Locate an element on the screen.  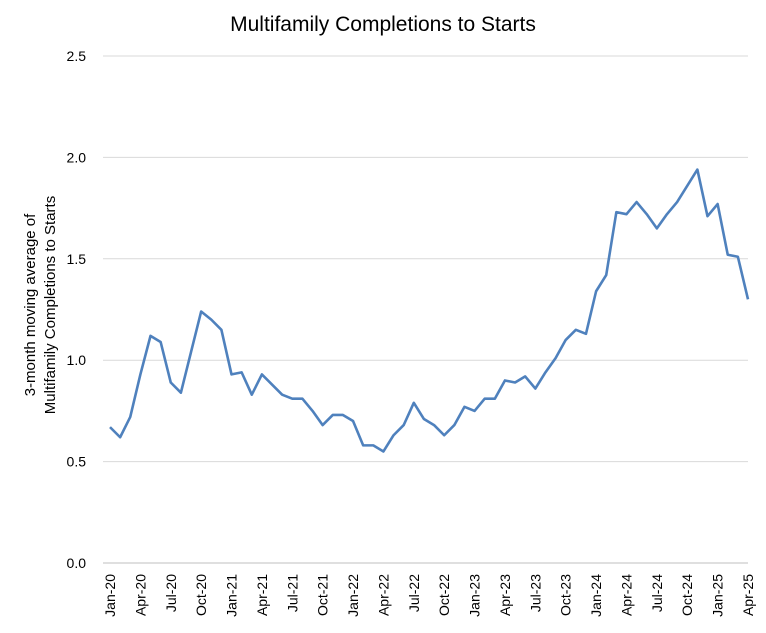
x-tick-label: Apr-25 is located at coordinates (748, 595).